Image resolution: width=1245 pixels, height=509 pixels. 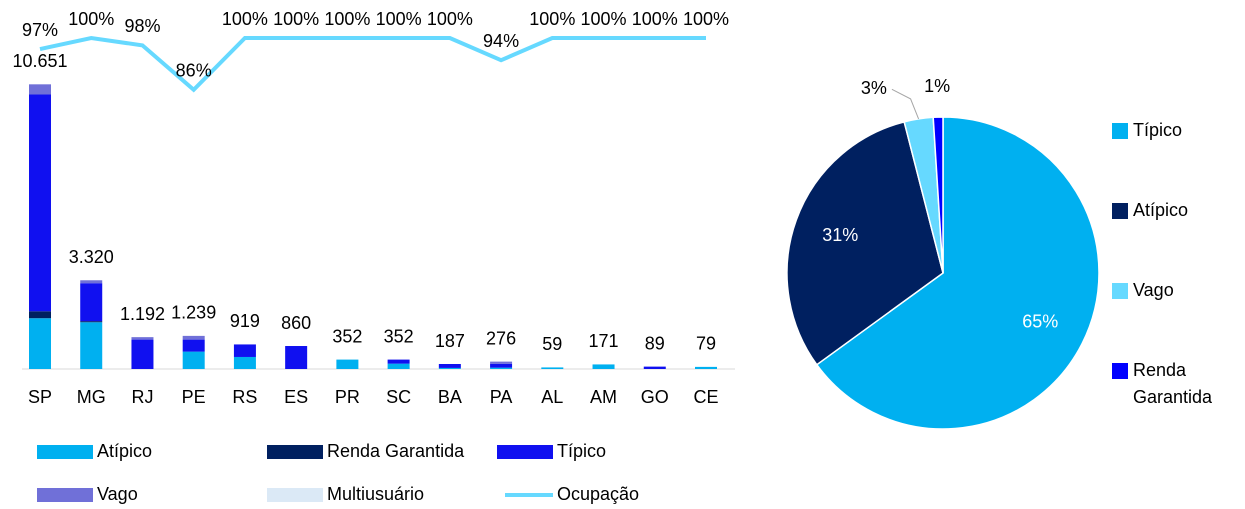 I want to click on data-label: 1%, so click(x=937, y=86).